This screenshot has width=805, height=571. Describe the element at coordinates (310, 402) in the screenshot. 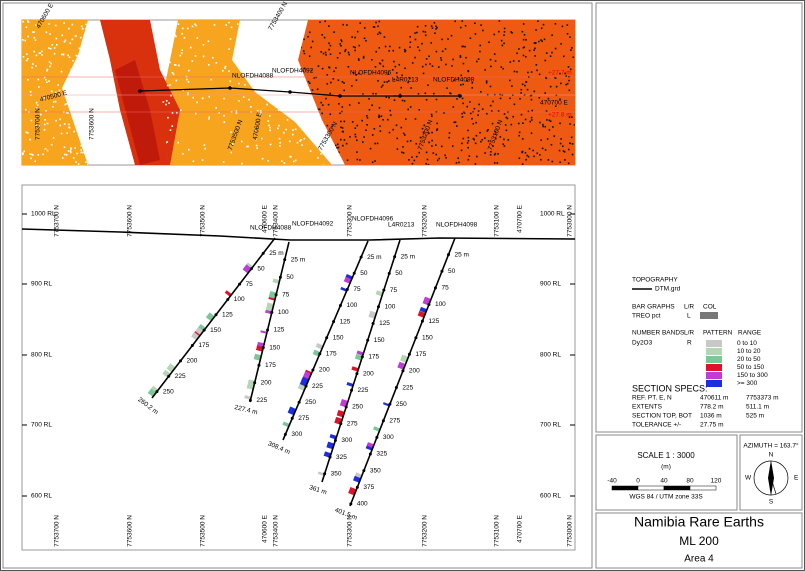

I see `depth-label: 250` at that location.